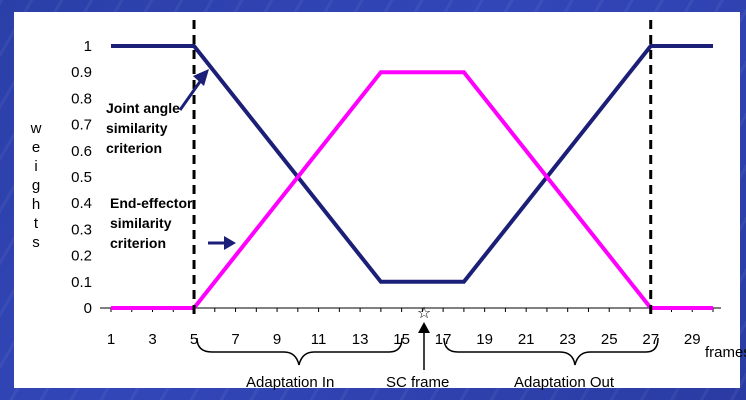  Describe the element at coordinates (235, 339) in the screenshot. I see `x-tick-label: 7` at that location.